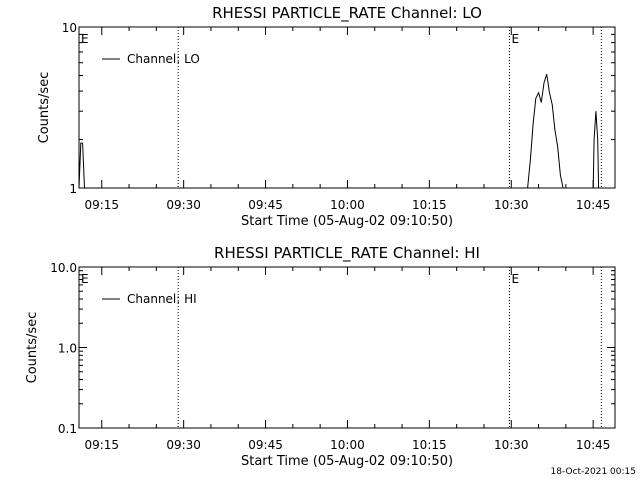 This screenshot has width=640, height=480. I want to click on y-tick-label: 10.0, so click(63, 268).